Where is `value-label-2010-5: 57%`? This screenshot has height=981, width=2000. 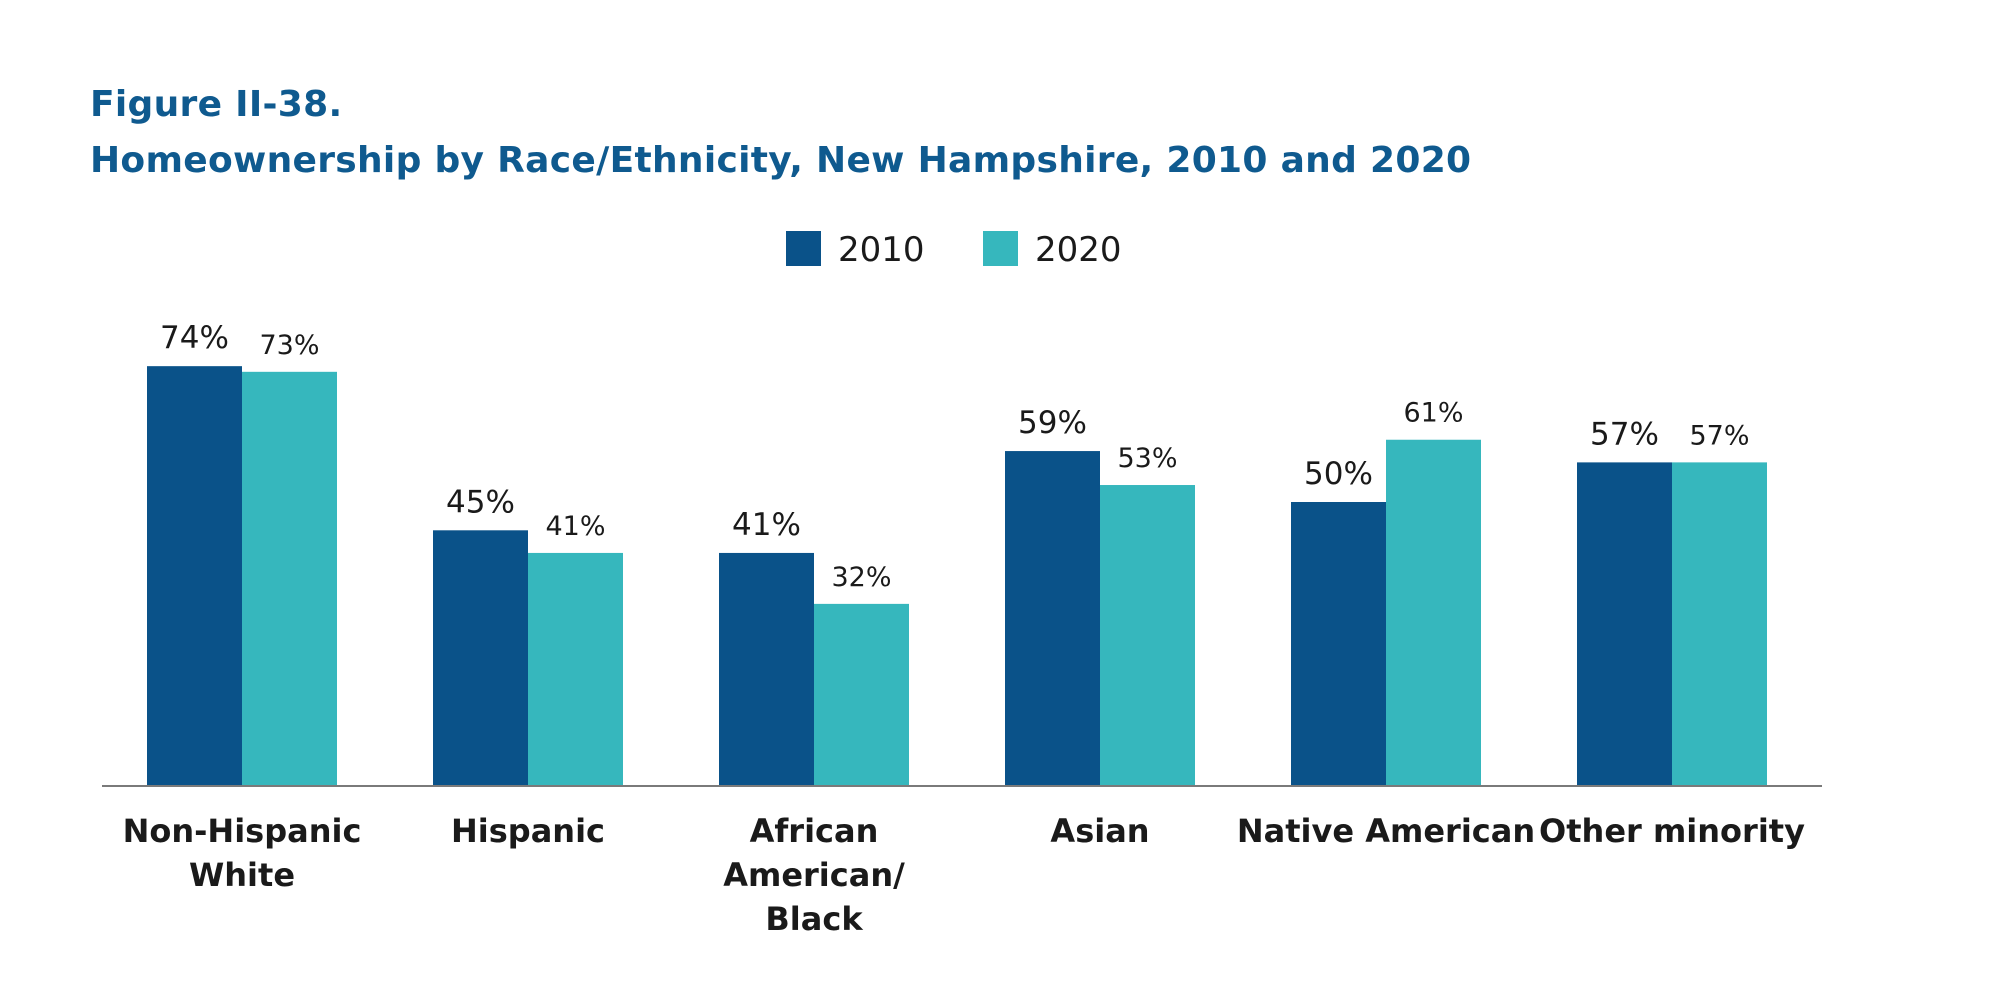
value-label-2010-5: 57% is located at coordinates (1624, 434).